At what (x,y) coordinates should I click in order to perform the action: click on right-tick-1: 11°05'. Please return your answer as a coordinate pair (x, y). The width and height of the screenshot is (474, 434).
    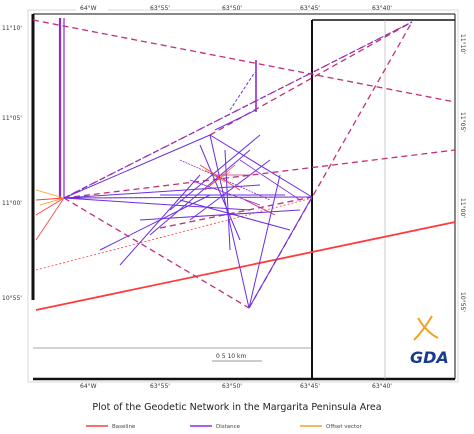
    Looking at the image, I should click on (462, 122).